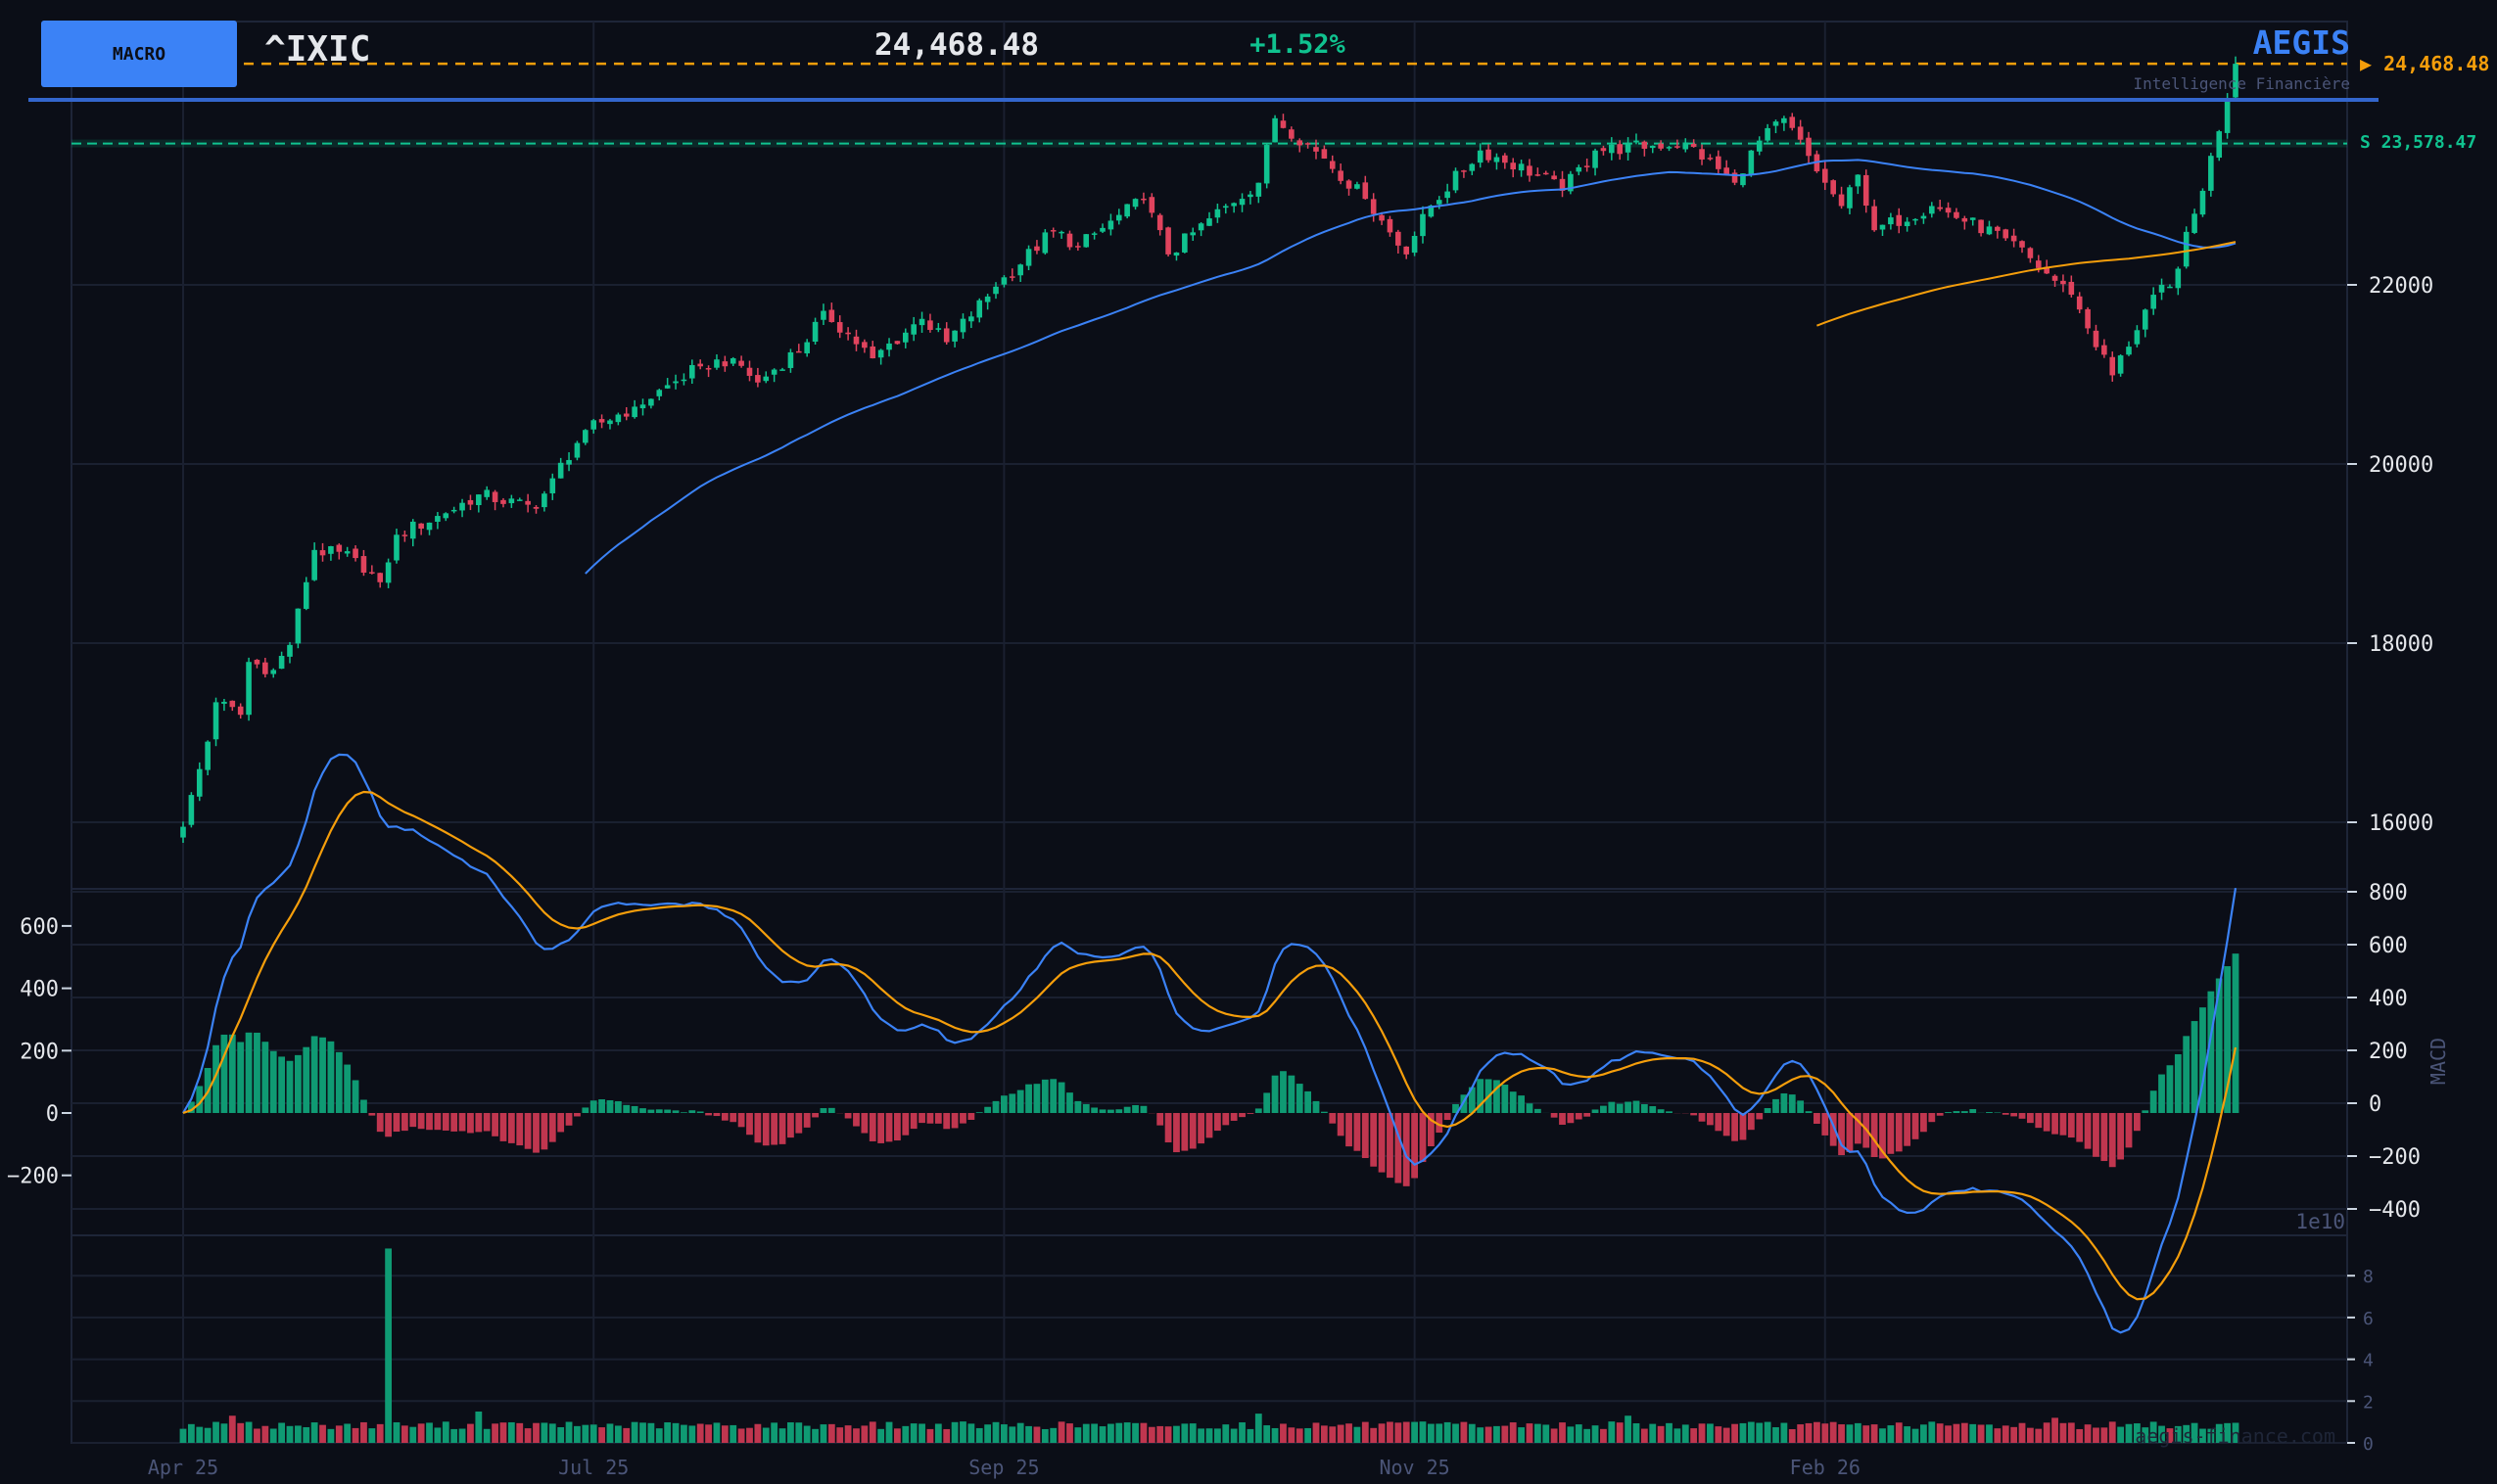 The height and width of the screenshot is (1484, 2497). Describe the element at coordinates (1826, 1467) in the screenshot. I see `x-tick-label: Feb 26` at that location.